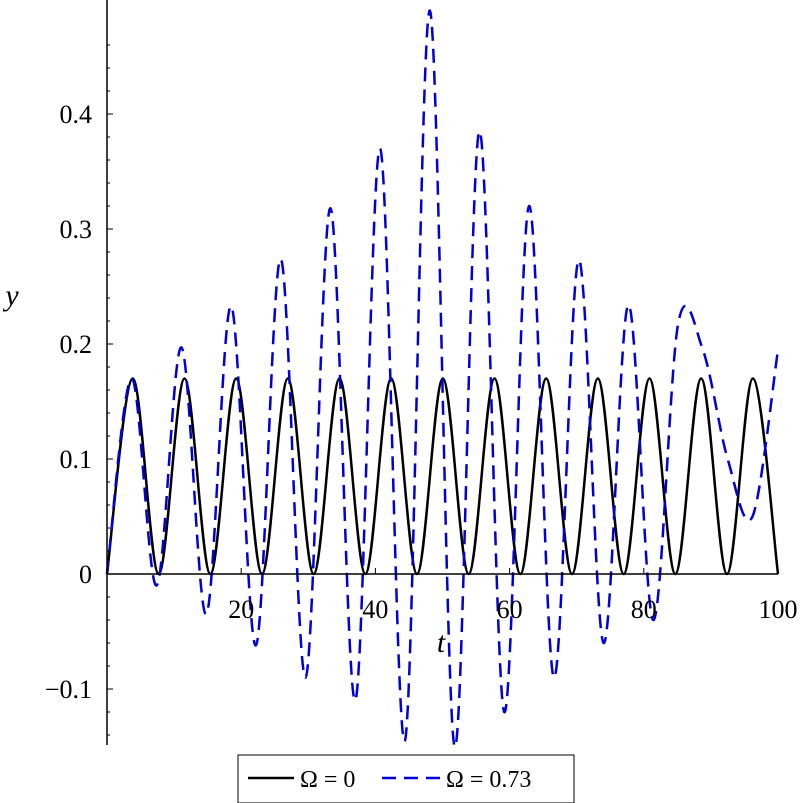  What do you see at coordinates (76, 229) in the screenshot?
I see `y-tick-label: 0.3` at bounding box center [76, 229].